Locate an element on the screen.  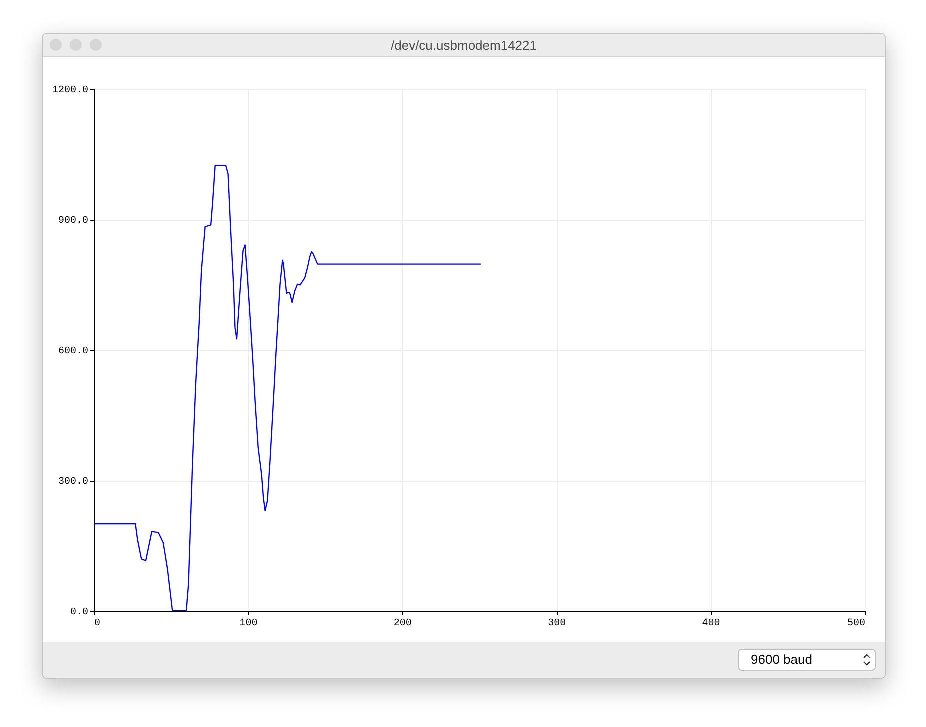
y-tick-label: 900.0 is located at coordinates (73, 221).